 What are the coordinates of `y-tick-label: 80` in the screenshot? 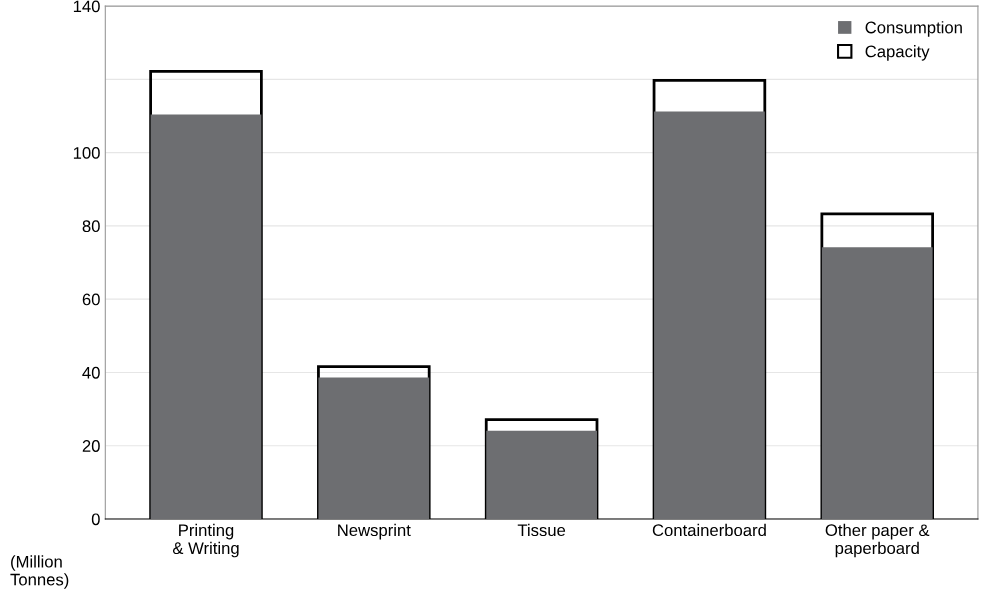 It's located at (91, 226).